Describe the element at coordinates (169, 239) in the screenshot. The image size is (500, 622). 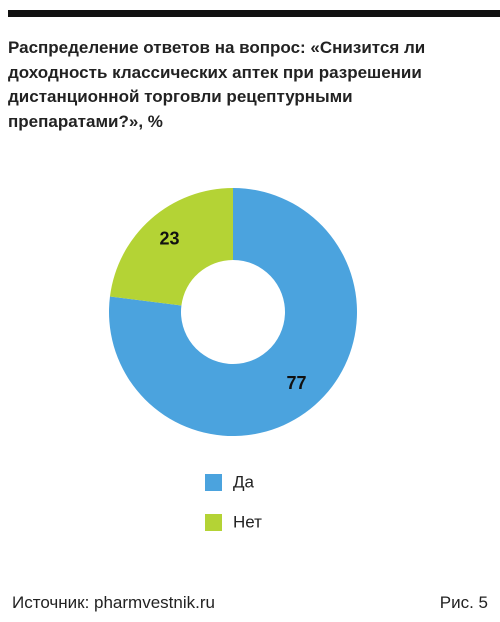
I see `data-label: 23` at that location.